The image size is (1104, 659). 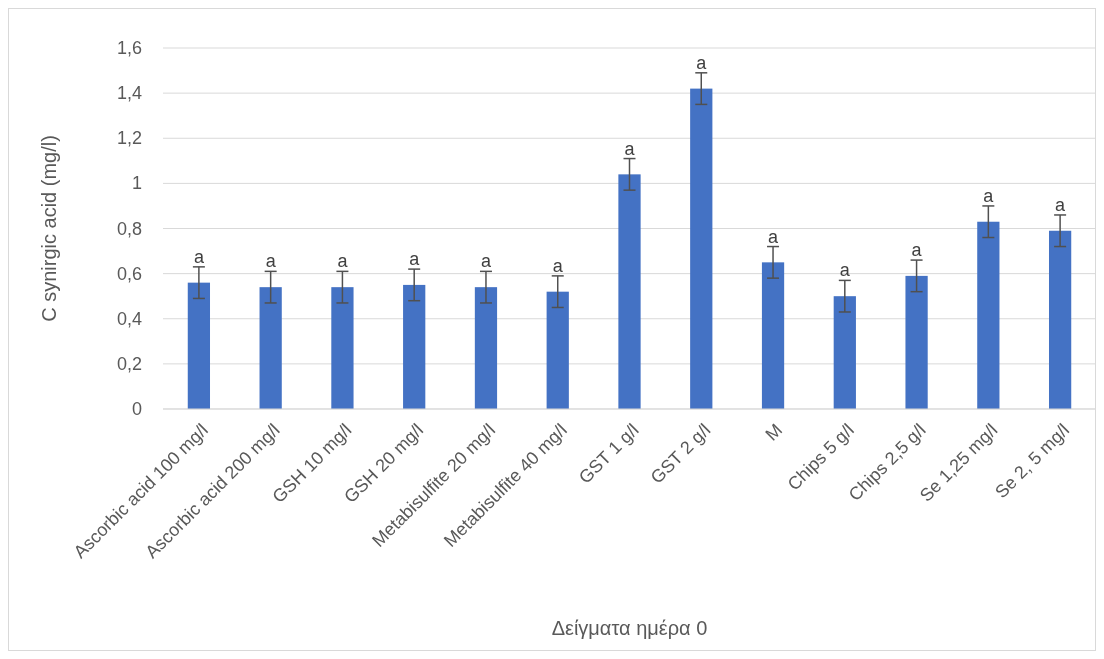 What do you see at coordinates (129, 93) in the screenshot?
I see `y-tick-label: 1,4` at bounding box center [129, 93].